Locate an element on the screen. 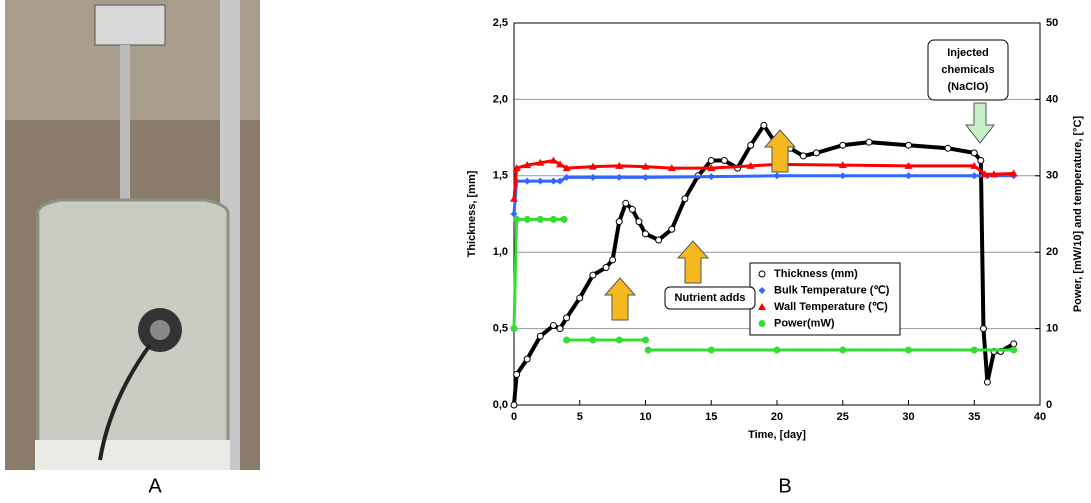 The height and width of the screenshot is (503, 1091). y-tick-label: 0,0 is located at coordinates (500, 405).